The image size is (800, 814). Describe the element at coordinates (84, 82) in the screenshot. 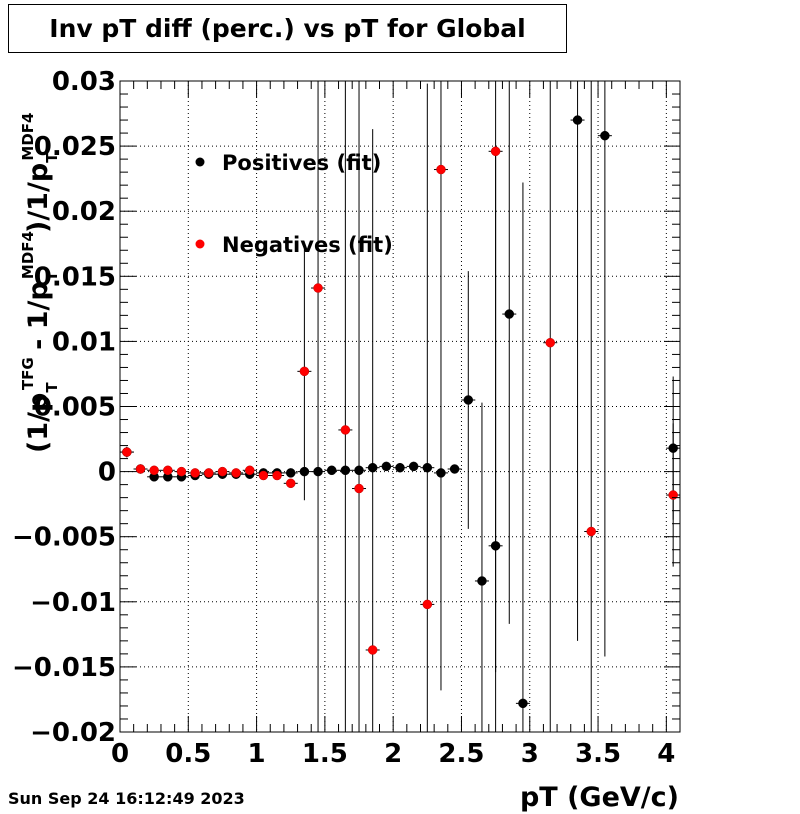

I see `y-tick-label: 0.03` at that location.